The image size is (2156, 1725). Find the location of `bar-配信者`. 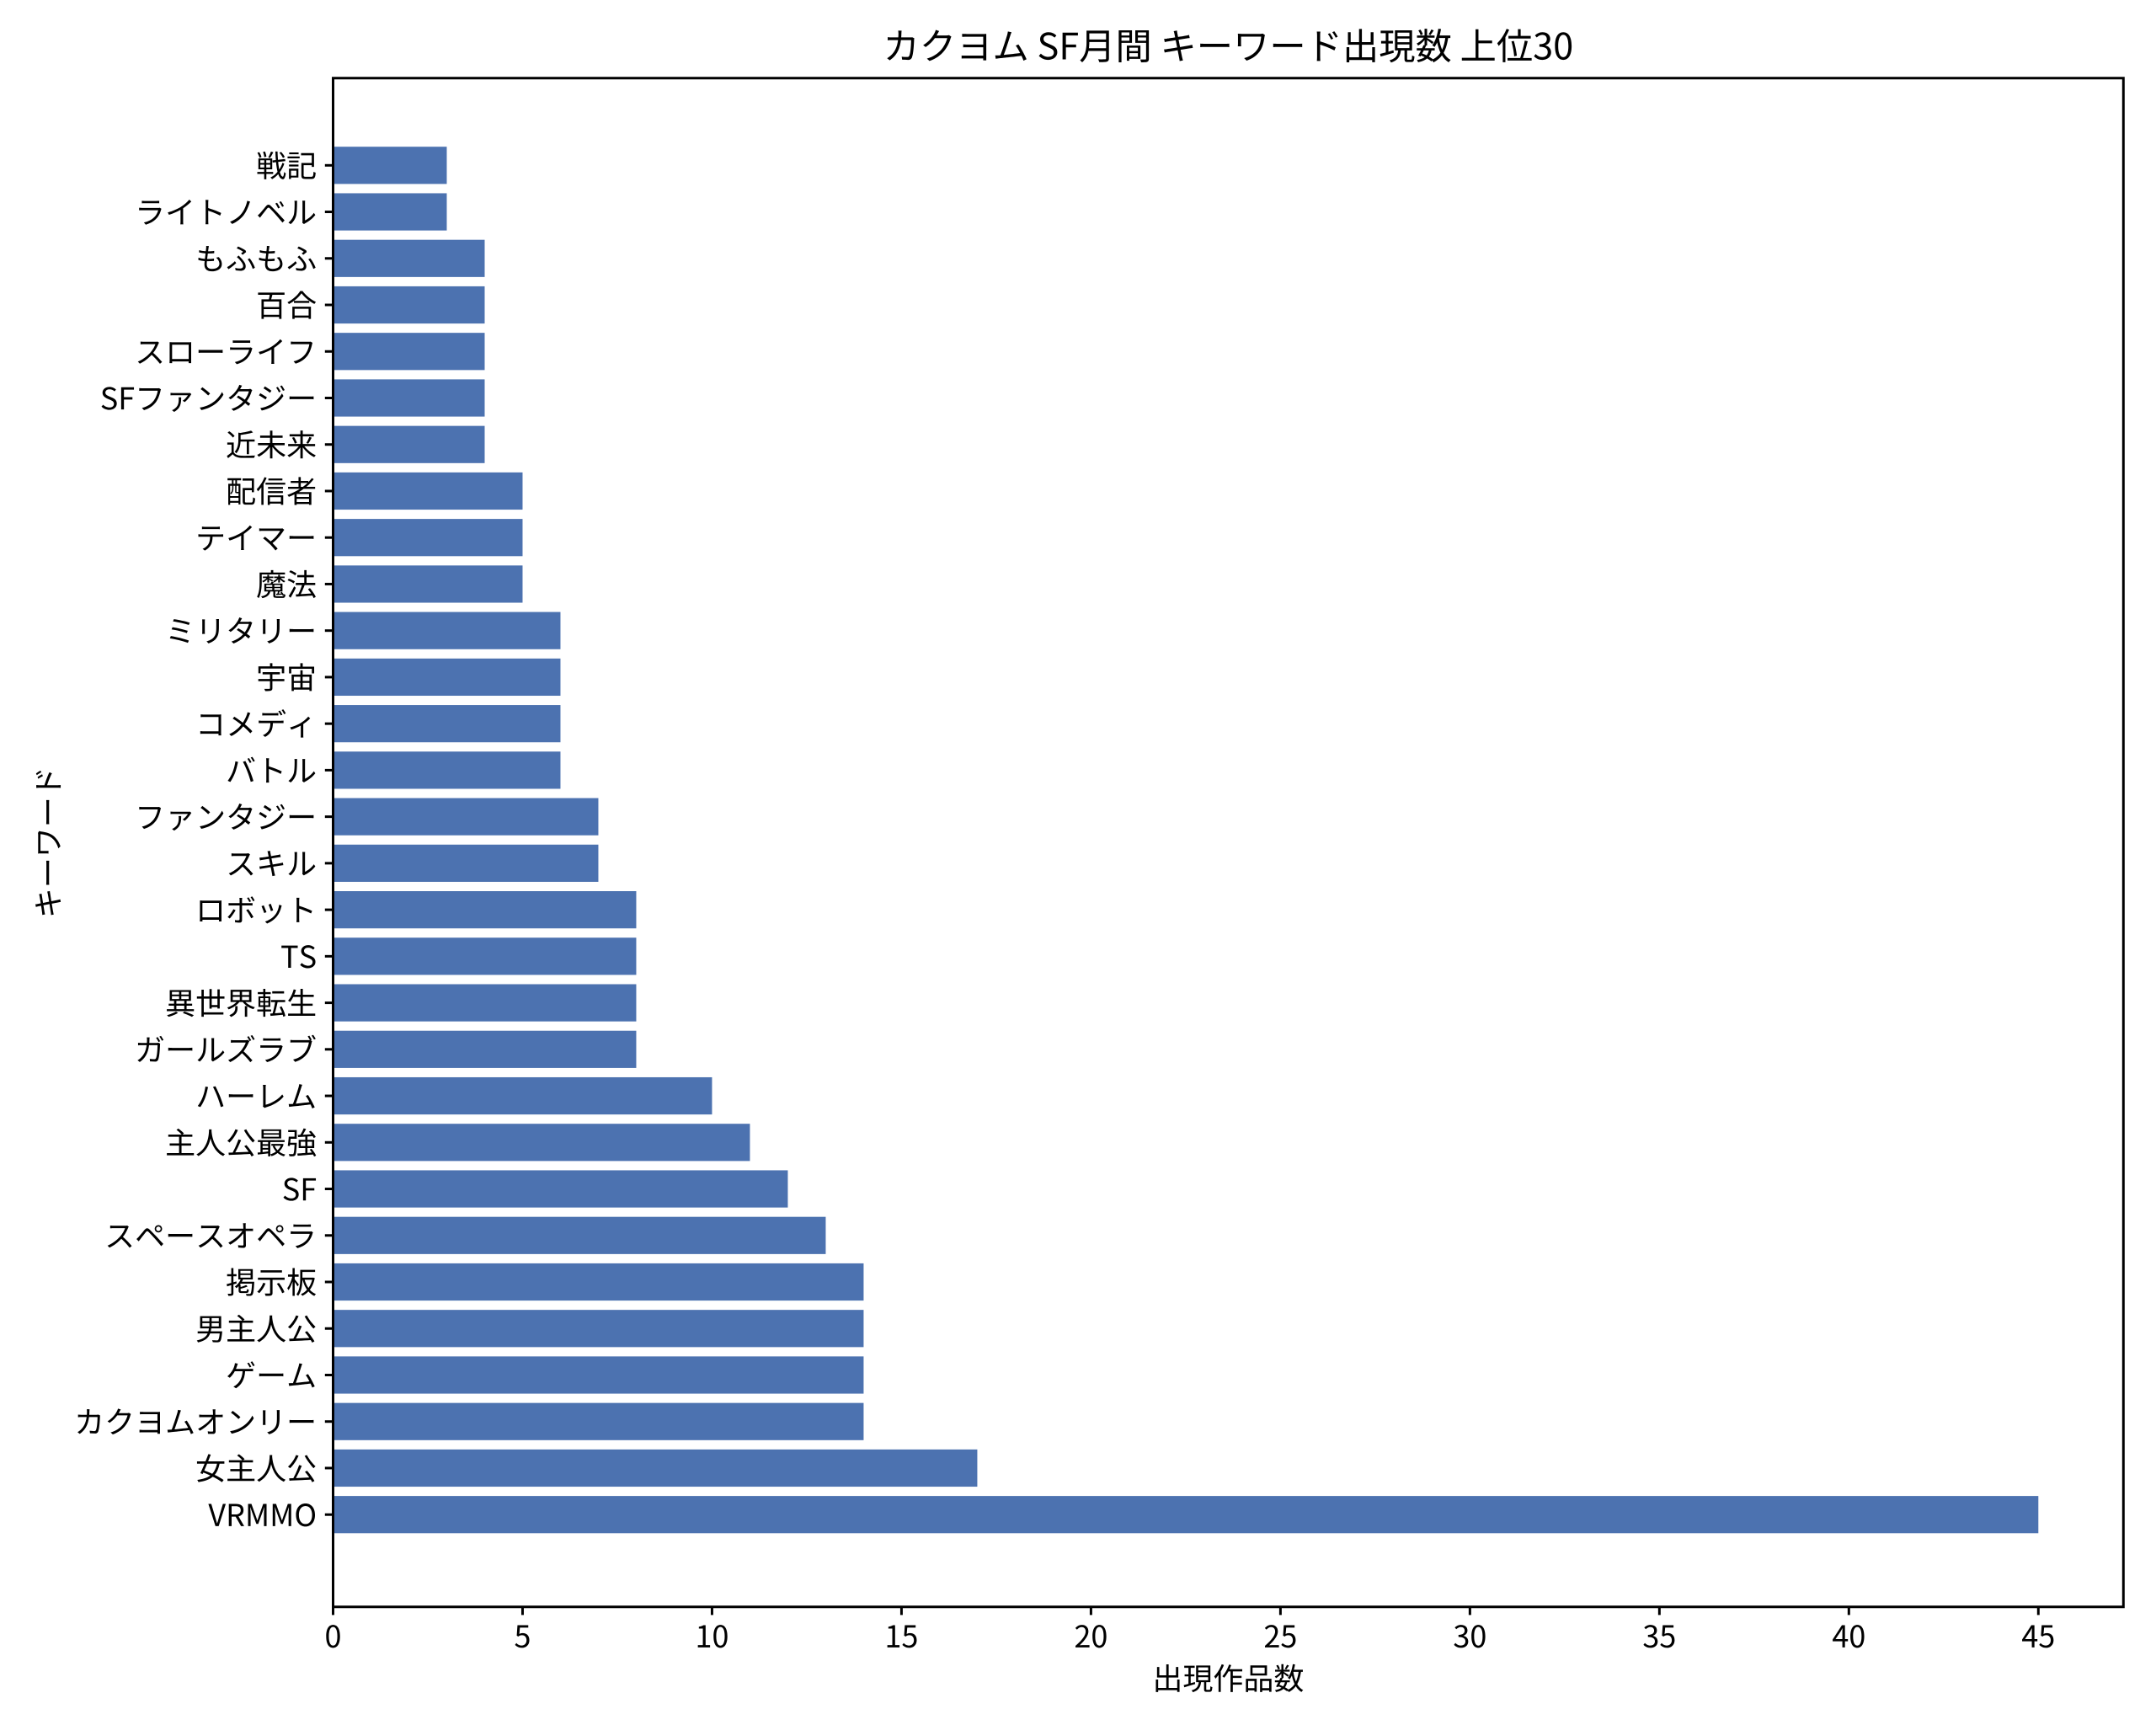

bar-配信者 is located at coordinates (428, 491).